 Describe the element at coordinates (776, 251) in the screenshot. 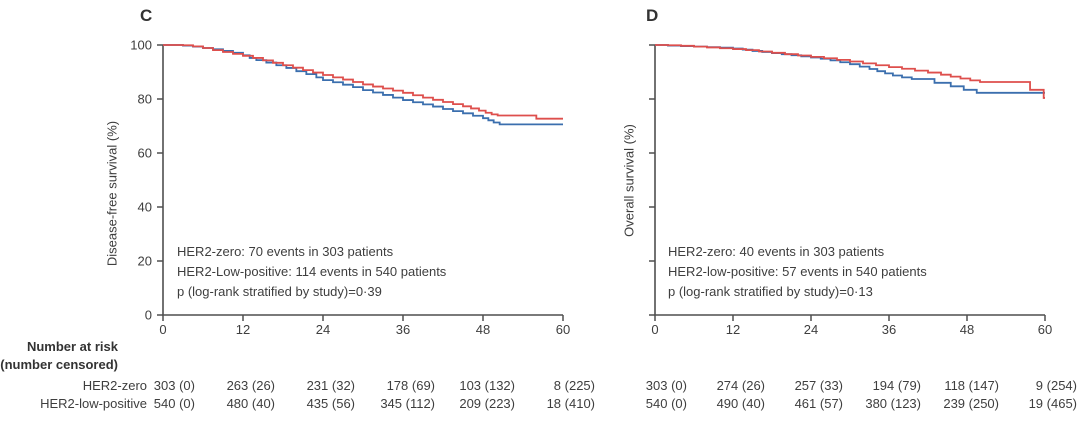

I see `annotation-line-her2-zero: HER2-zero: 40 events in 303 patients` at that location.